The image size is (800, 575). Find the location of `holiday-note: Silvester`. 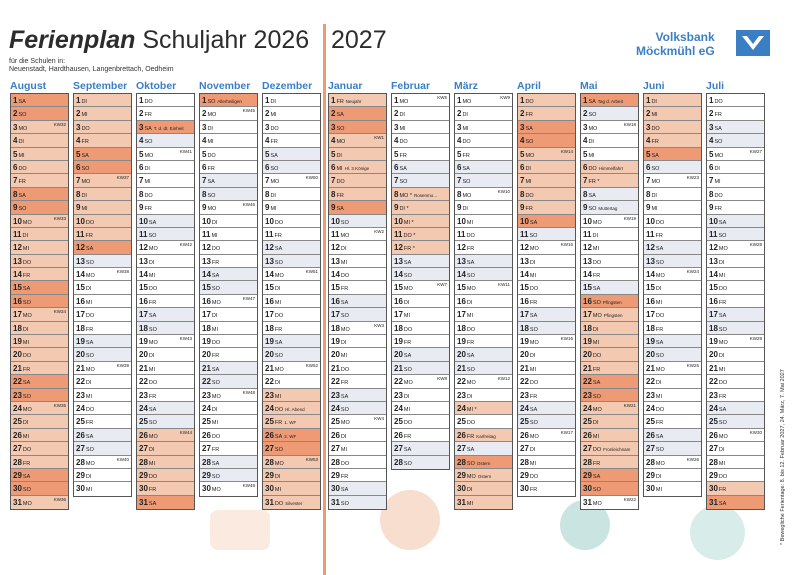

holiday-note: Silvester is located at coordinates (294, 503).